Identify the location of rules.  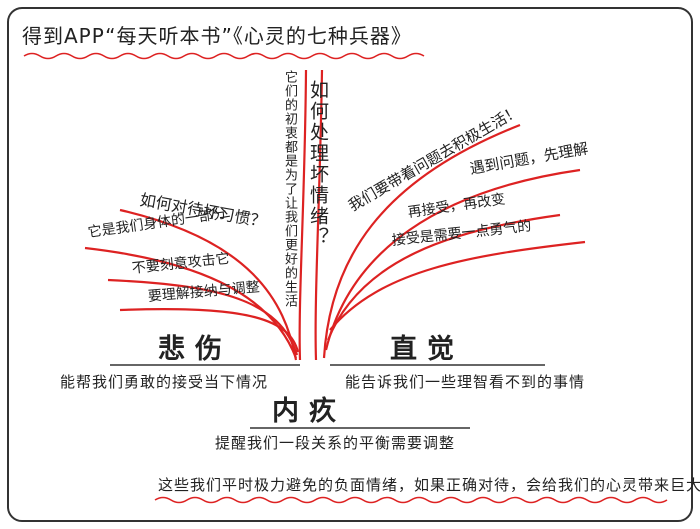
(327, 396).